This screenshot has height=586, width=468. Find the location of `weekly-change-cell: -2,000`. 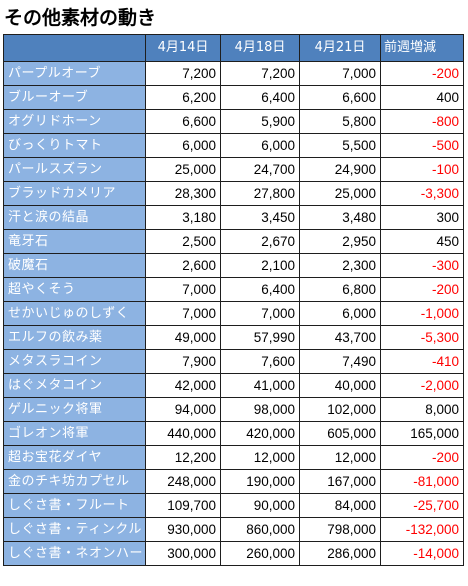

weekly-change-cell: -2,000 is located at coordinates (422, 385).